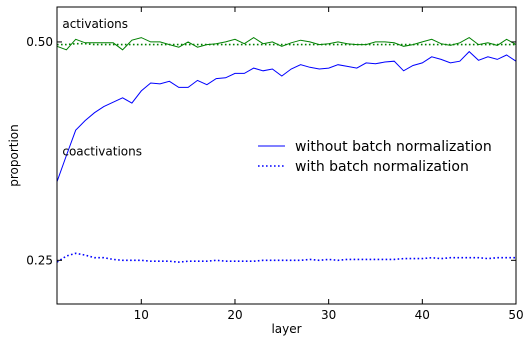 The height and width of the screenshot is (337, 525). What do you see at coordinates (286, 329) in the screenshot?
I see `x-axis-label: layer` at bounding box center [286, 329].